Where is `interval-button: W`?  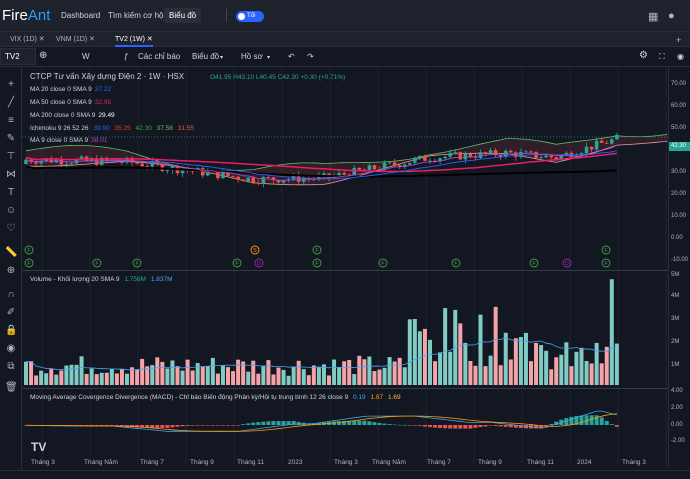
interval-button: W is located at coordinates (86, 56).